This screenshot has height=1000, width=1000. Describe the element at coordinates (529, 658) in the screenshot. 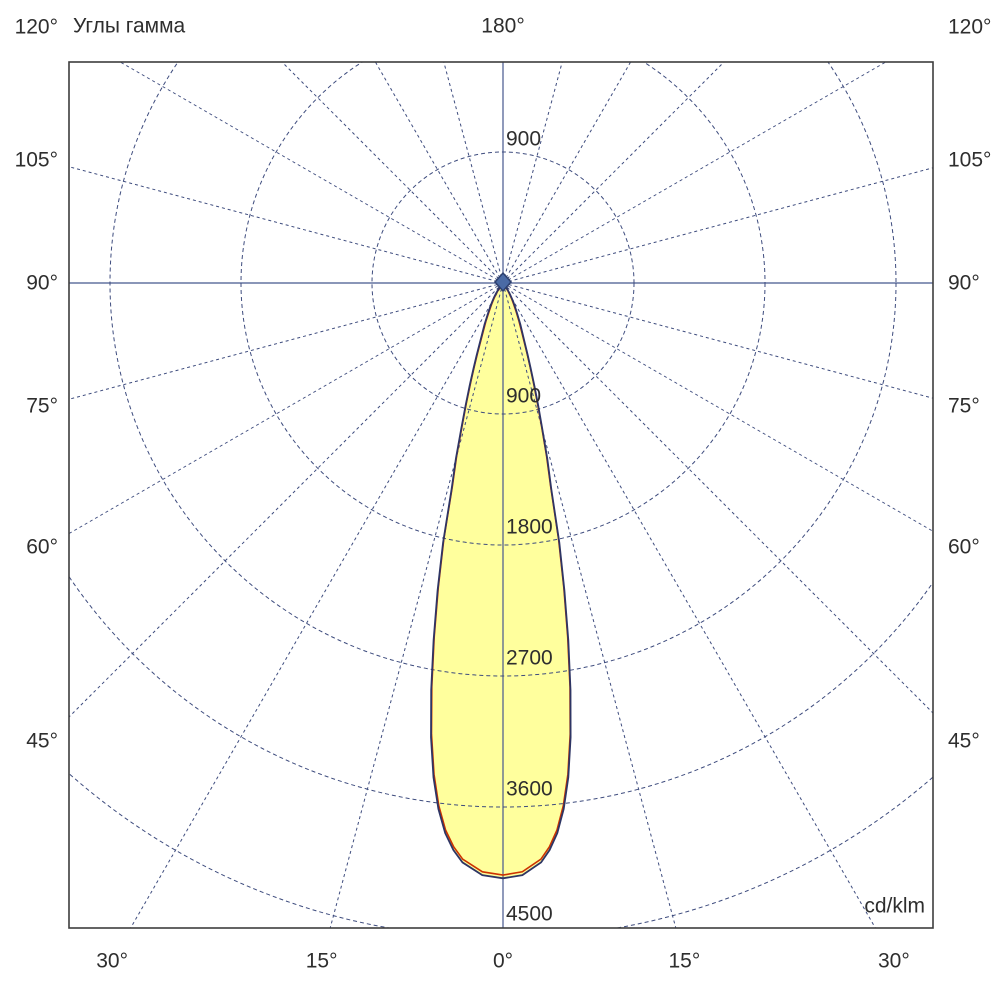

I see `ring-value-label: 2700` at that location.